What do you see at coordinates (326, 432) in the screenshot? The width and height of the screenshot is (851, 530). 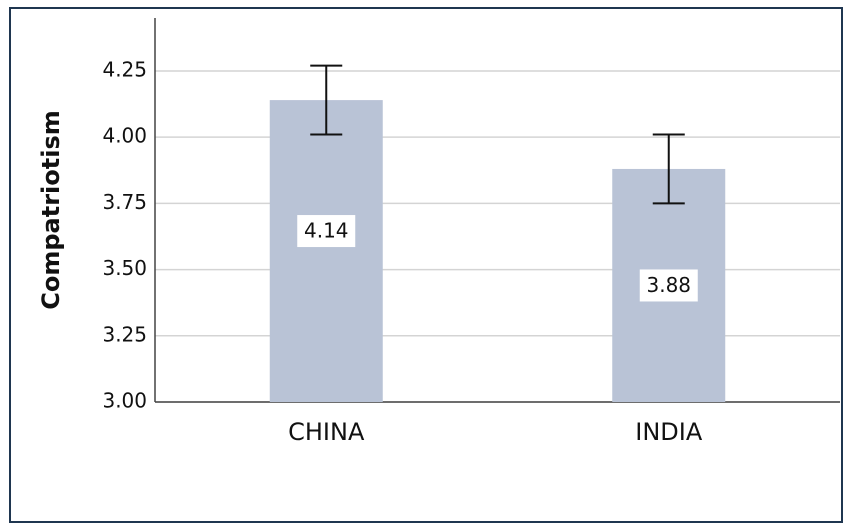 I see `x-tick-label: CHINA` at bounding box center [326, 432].